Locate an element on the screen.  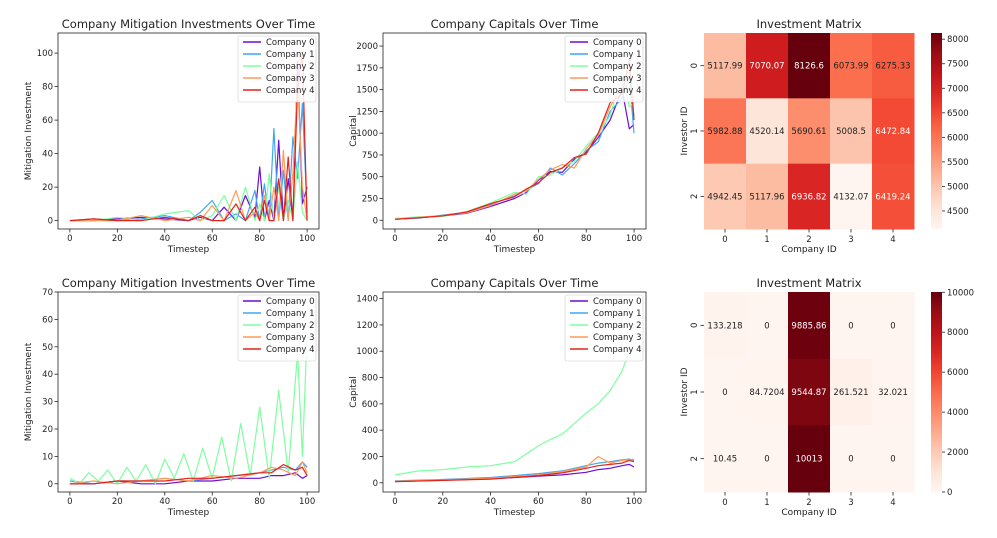
colorbar-tick-label: 7000 is located at coordinates (958, 89).